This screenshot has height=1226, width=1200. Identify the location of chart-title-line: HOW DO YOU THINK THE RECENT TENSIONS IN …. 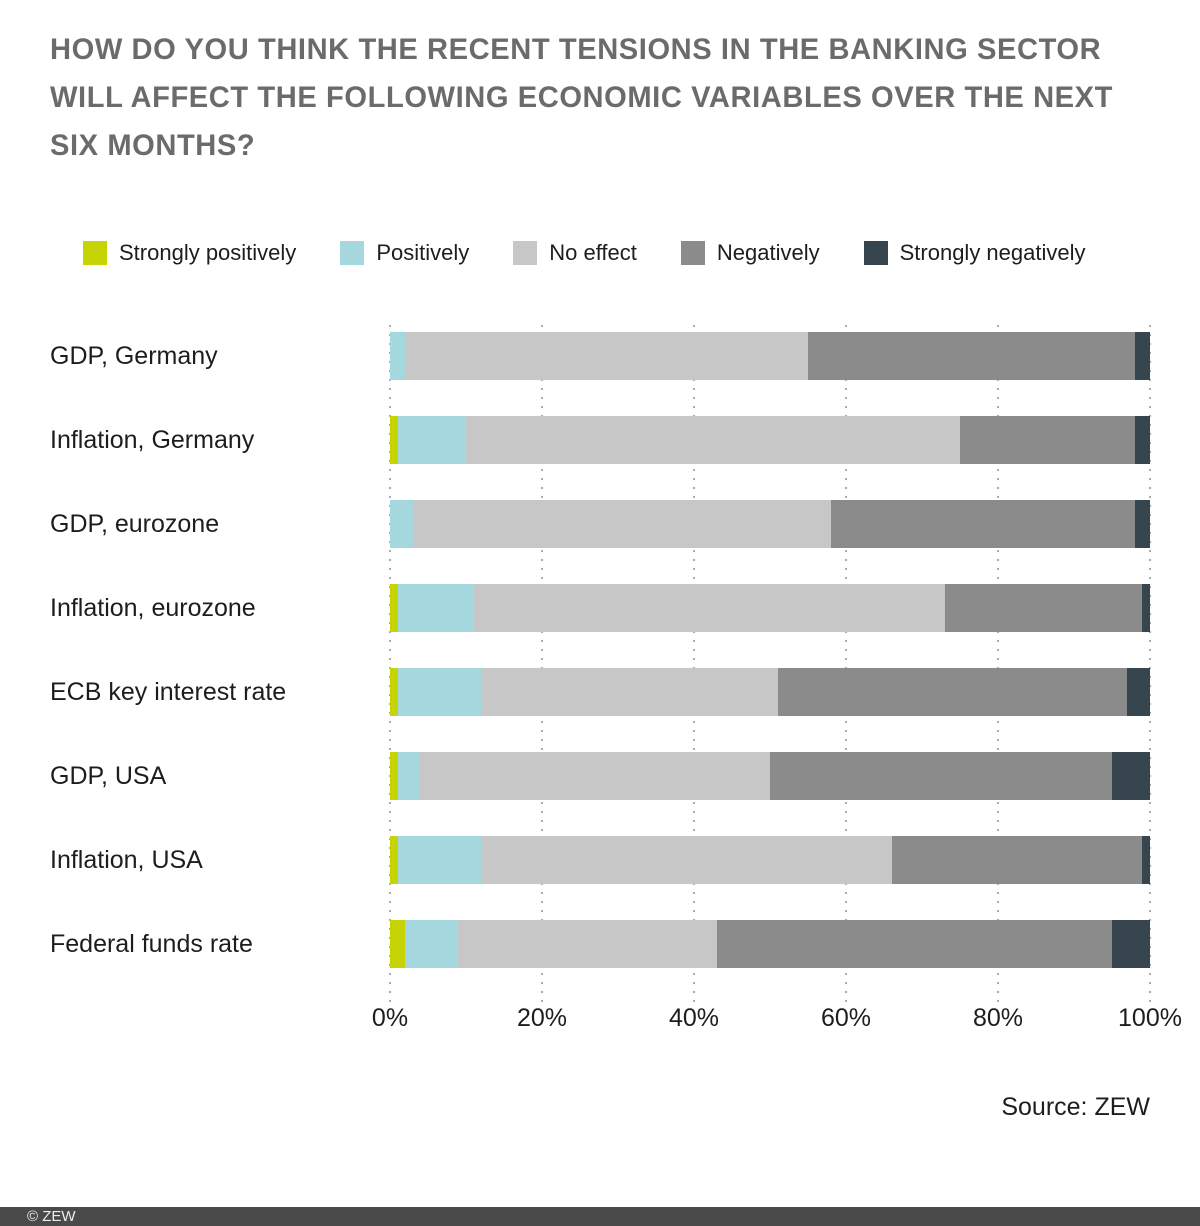
(576, 49).